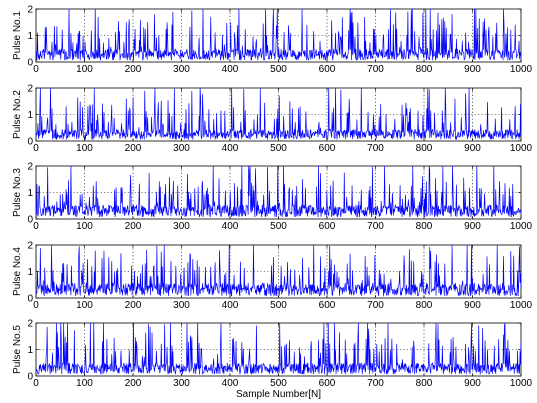 This screenshot has width=537, height=403. I want to click on y-axis-label: Pulse No.3, so click(17, 192).